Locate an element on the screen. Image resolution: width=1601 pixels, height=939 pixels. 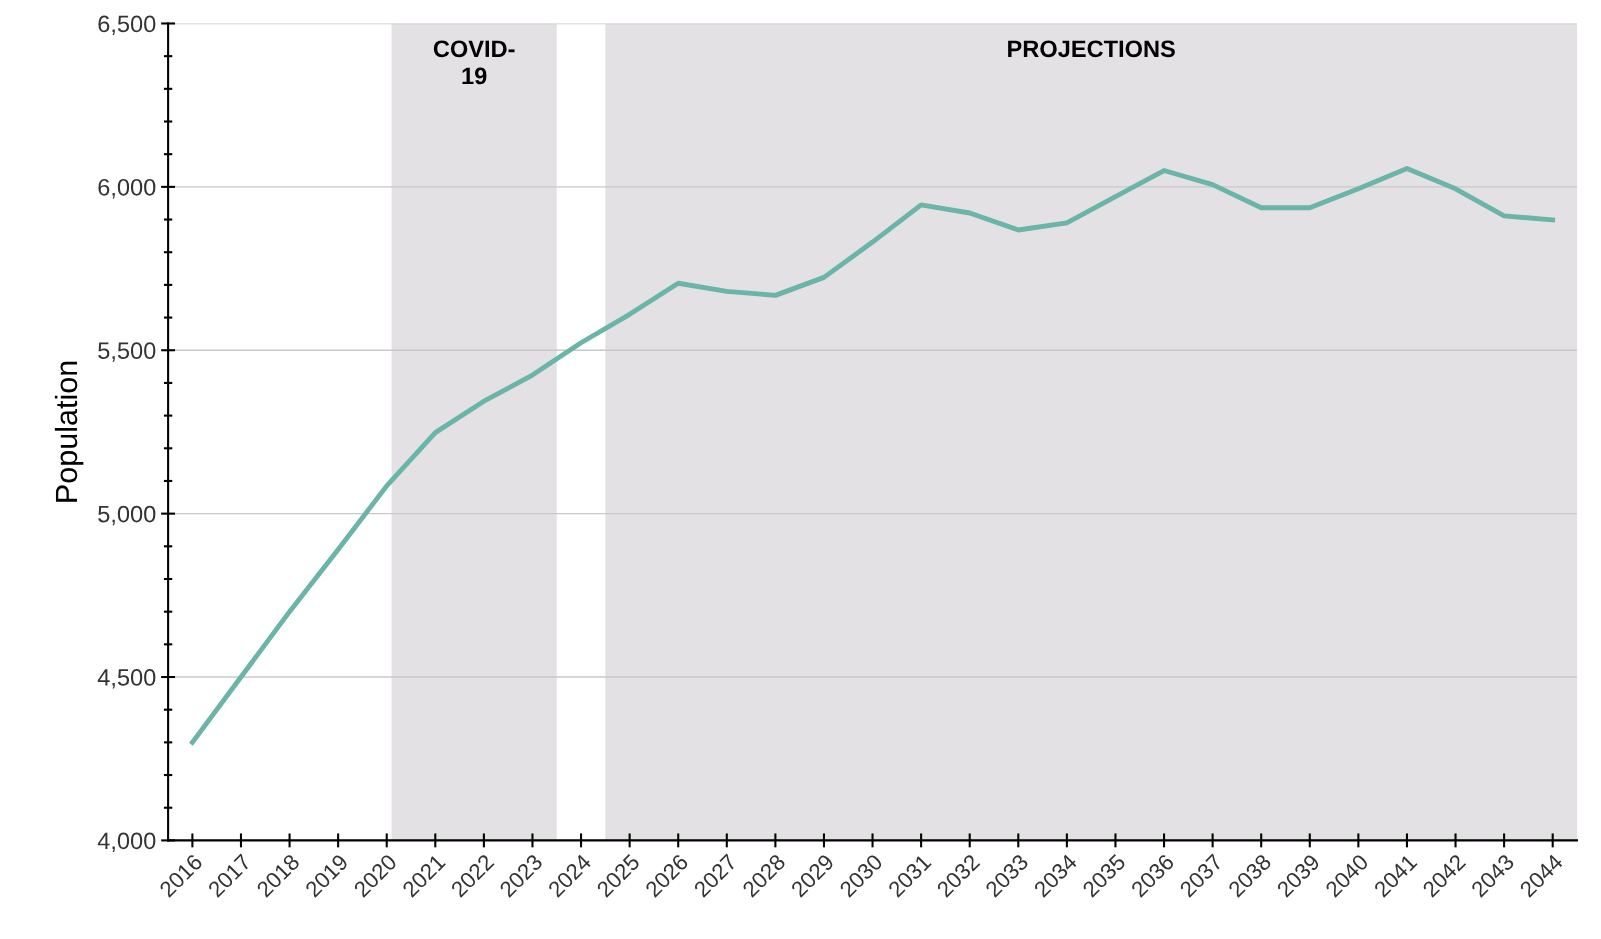
y-tick-label: 4,500 is located at coordinates (126, 679).